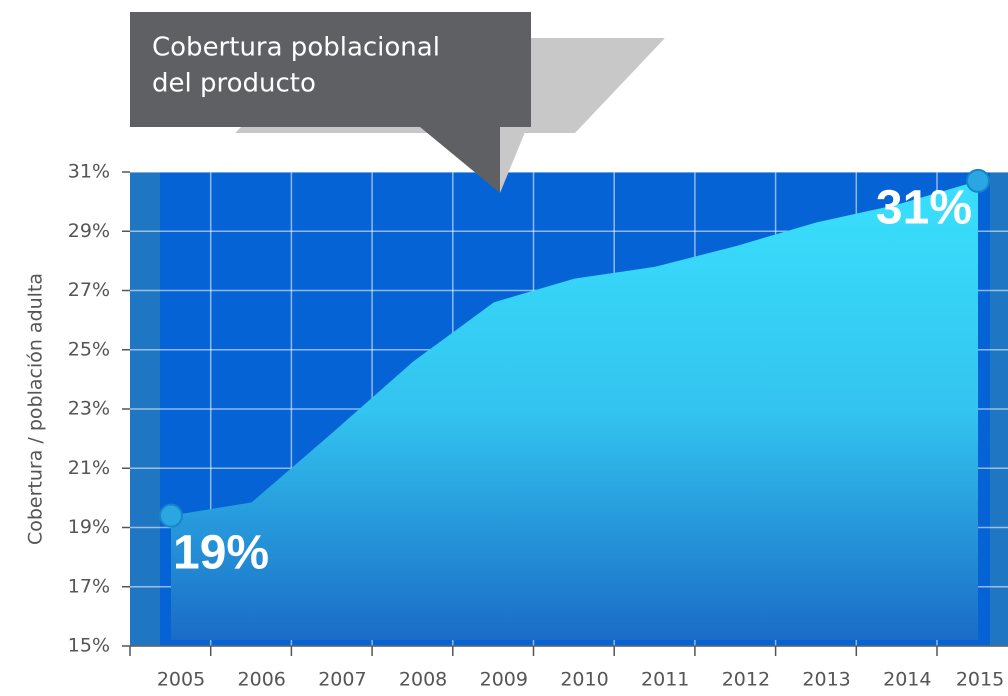 This screenshot has height=696, width=1008. Describe the element at coordinates (89, 646) in the screenshot. I see `y-tick-label: 15%` at that location.